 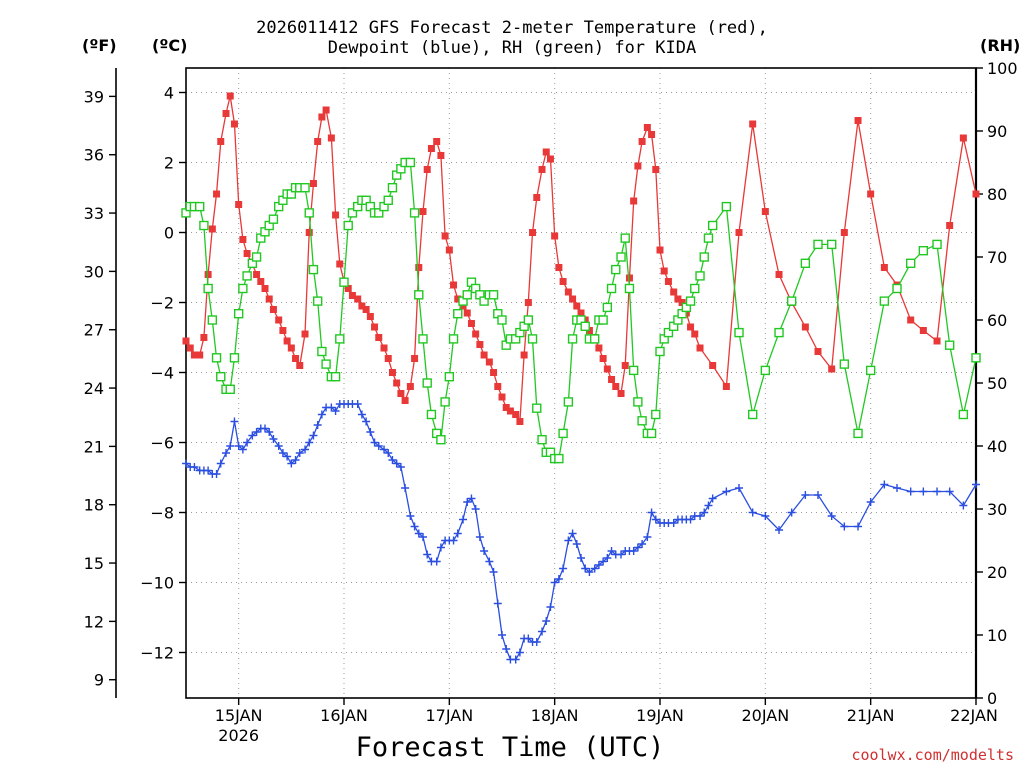 I want to click on celsius-tick-label: −8, so click(x=162, y=513).